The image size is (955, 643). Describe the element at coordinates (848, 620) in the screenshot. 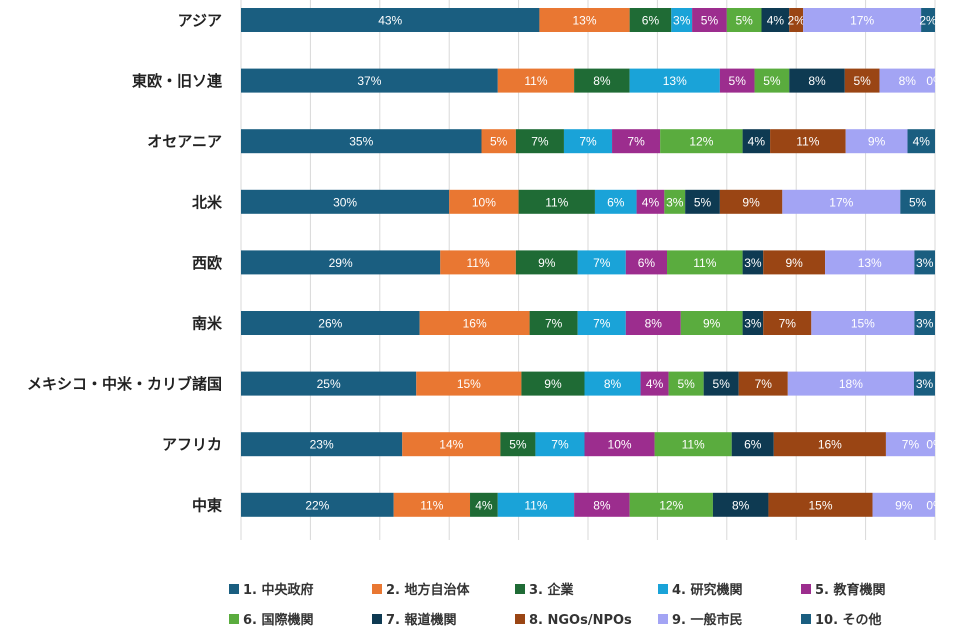

I see `legend-label: 10. その他` at that location.